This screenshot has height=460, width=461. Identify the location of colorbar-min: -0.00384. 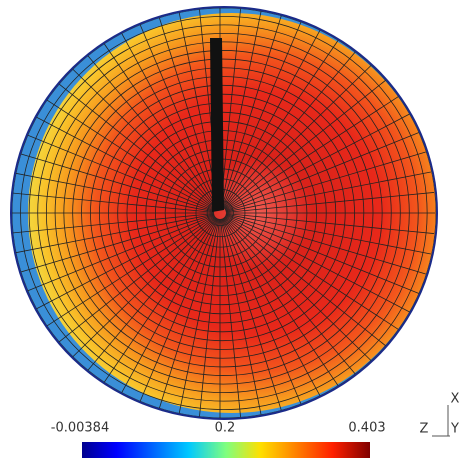
(80, 428).